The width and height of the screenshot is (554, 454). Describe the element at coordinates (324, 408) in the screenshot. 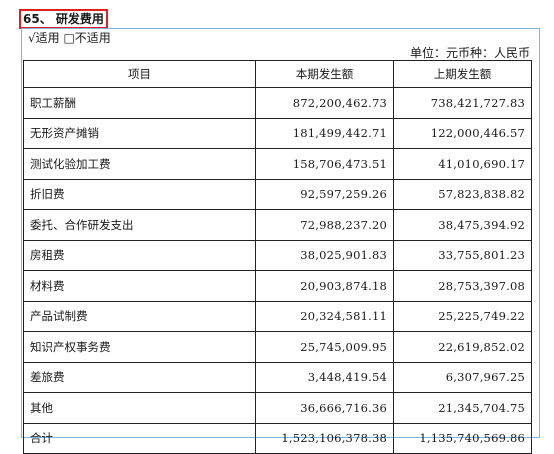

I see `current-amount: 36,666,716.36` at that location.